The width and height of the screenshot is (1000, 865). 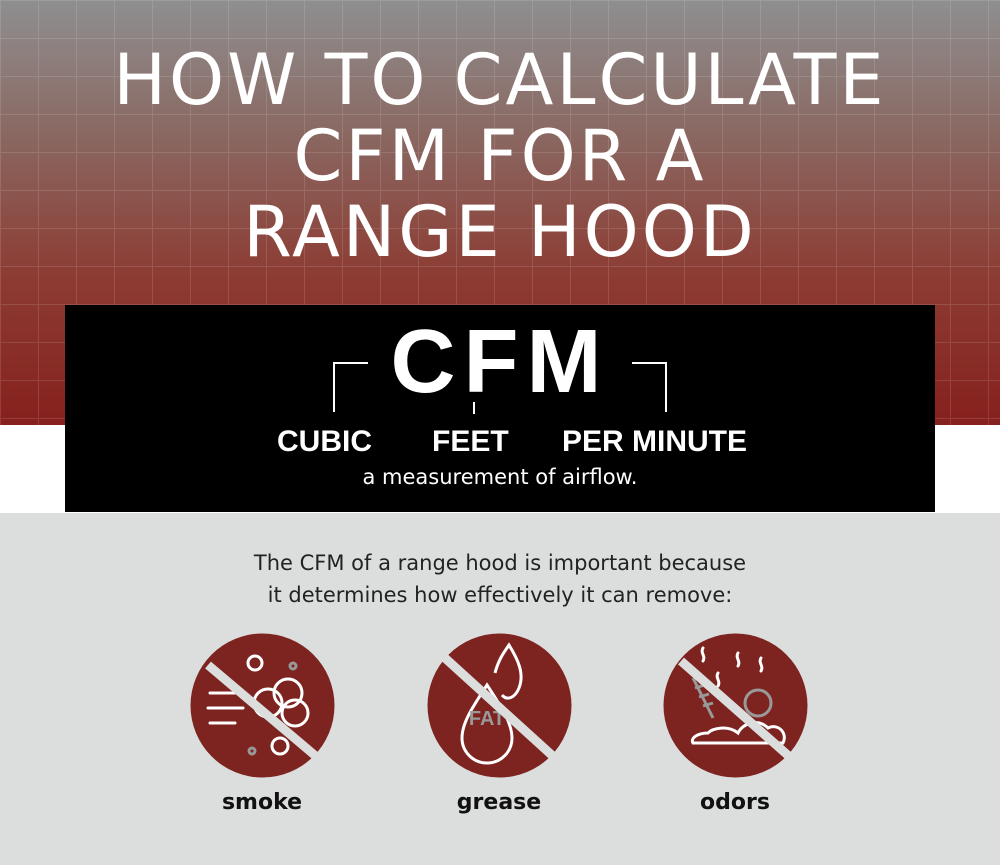 What do you see at coordinates (350, 387) in the screenshot?
I see `bracket-left` at bounding box center [350, 387].